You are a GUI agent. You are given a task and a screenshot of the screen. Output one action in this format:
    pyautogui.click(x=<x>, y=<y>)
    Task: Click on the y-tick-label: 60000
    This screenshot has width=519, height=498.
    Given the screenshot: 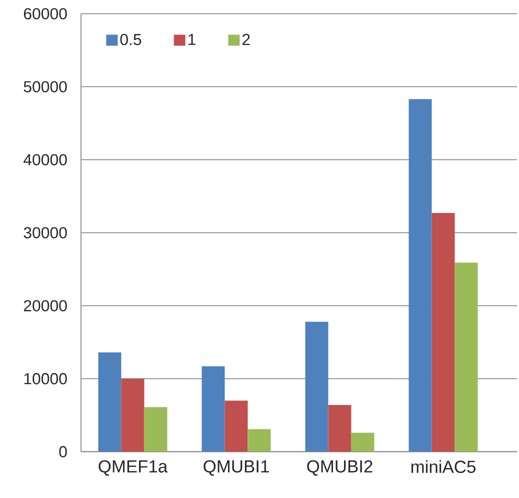 What is the action you would take?
    pyautogui.click(x=45, y=14)
    